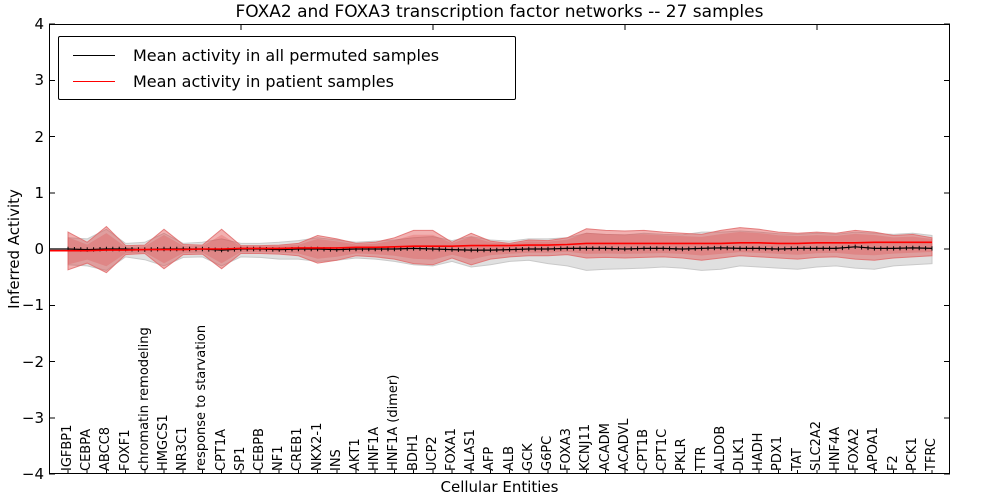 The image size is (1000, 500). Describe the element at coordinates (413, 452) in the screenshot. I see `x-tick-label: BDH1` at that location.